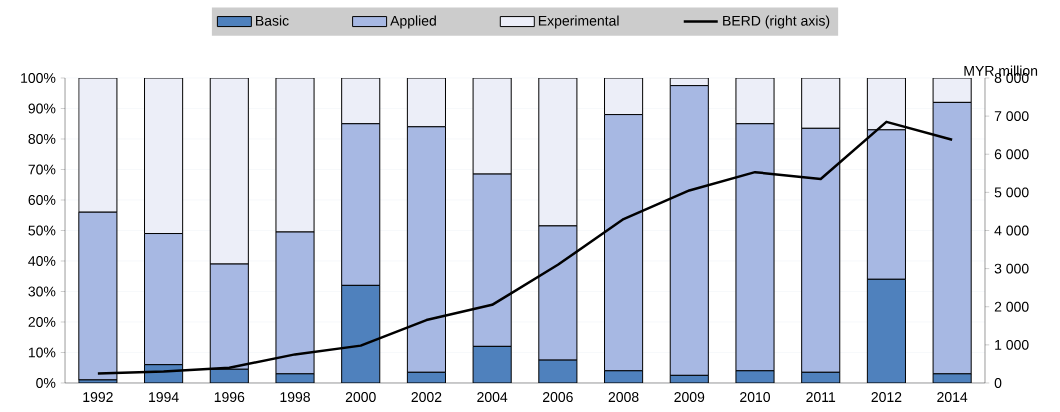 This screenshot has width=1060, height=412. What do you see at coordinates (426, 397) in the screenshot?
I see `x-tick-label: 2002` at bounding box center [426, 397].